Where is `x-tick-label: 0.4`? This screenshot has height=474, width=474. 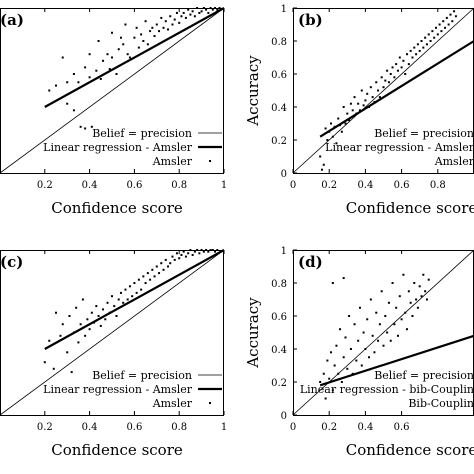
x-tick-label: 0.4 is located at coordinates (90, 427).